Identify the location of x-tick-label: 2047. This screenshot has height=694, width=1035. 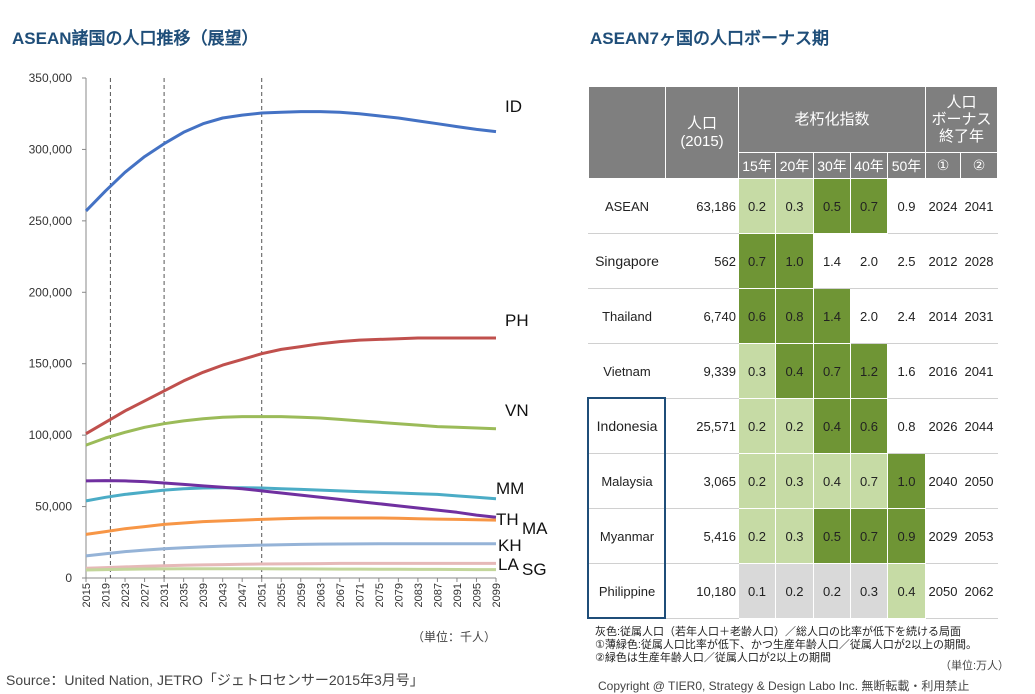
(243, 595).